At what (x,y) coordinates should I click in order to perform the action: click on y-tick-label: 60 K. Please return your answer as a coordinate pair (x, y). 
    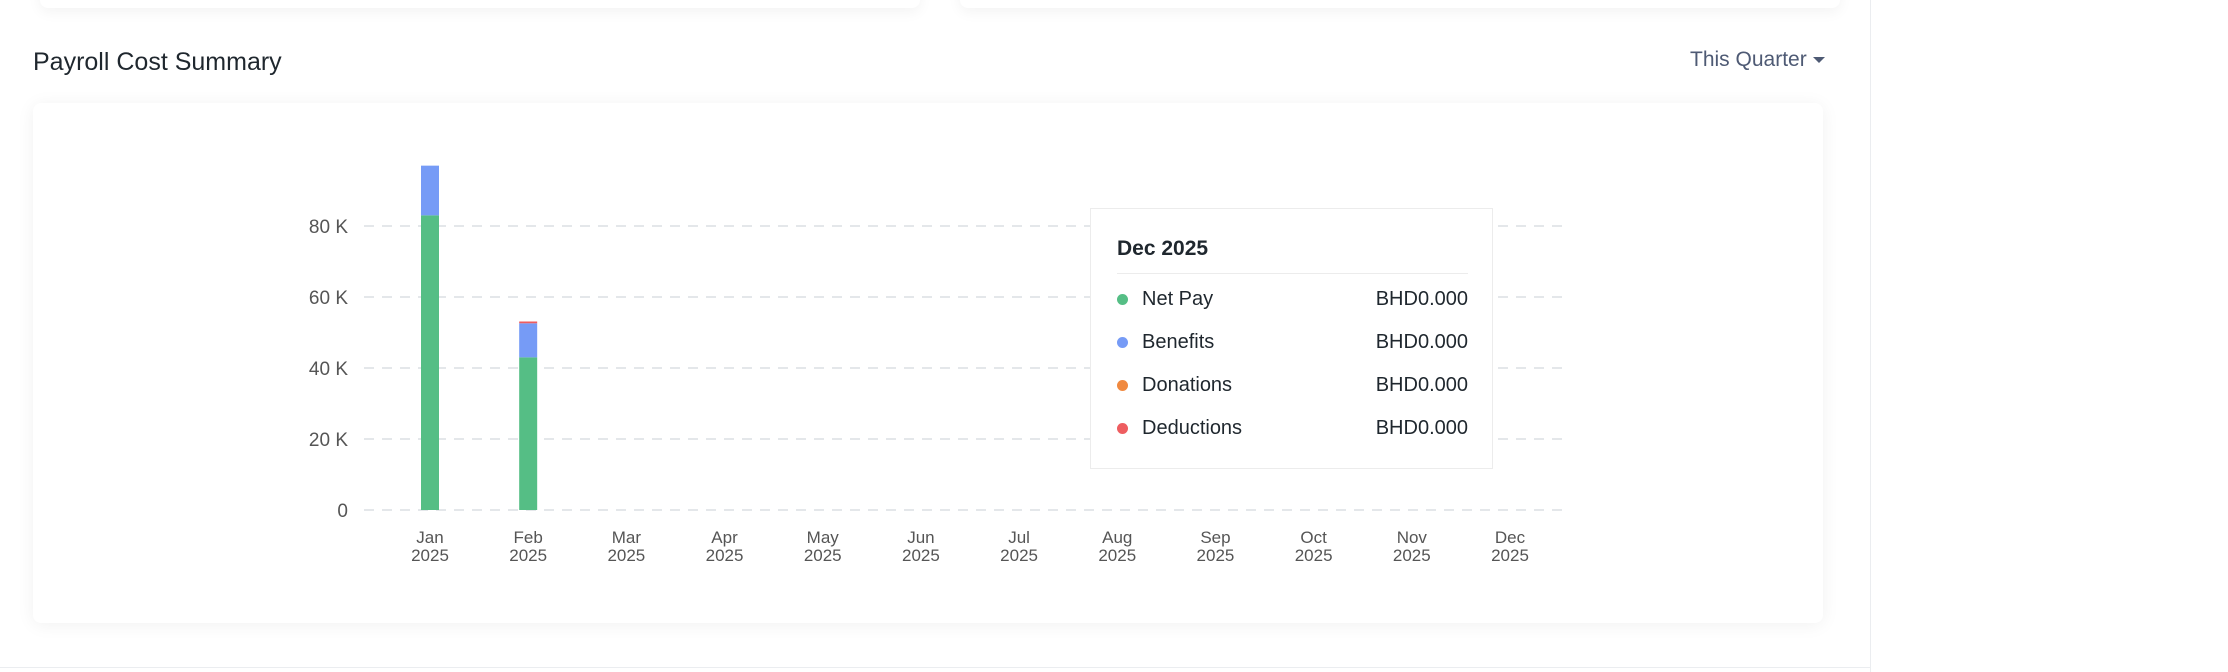
    Looking at the image, I should click on (328, 298).